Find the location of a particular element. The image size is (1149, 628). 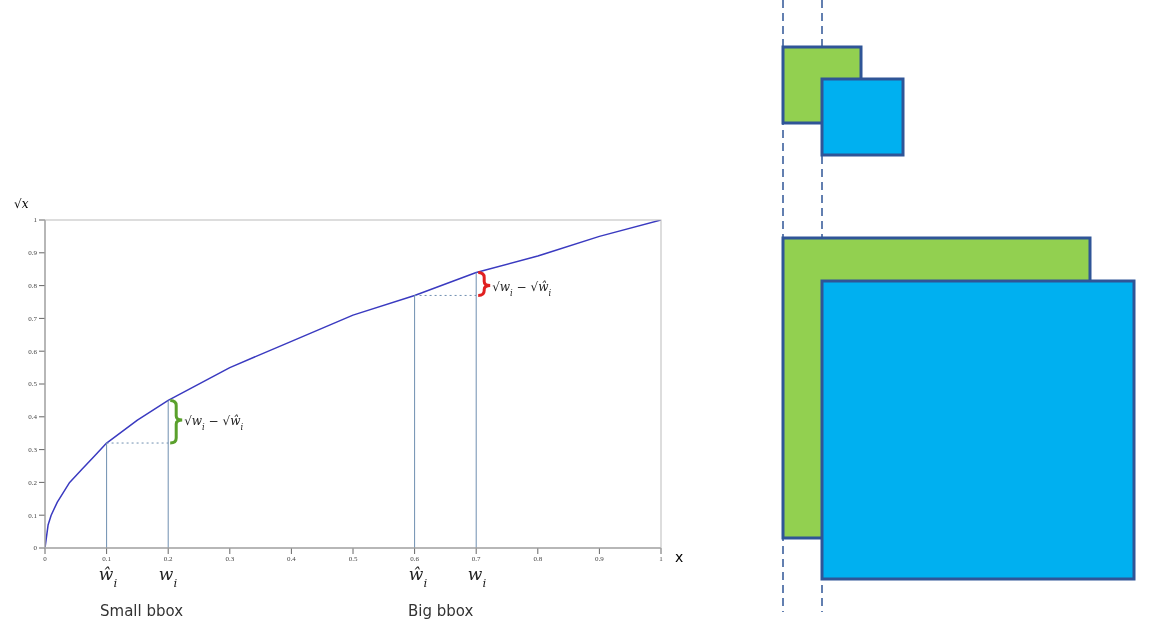

y-axis-title: √x is located at coordinates (21, 204).